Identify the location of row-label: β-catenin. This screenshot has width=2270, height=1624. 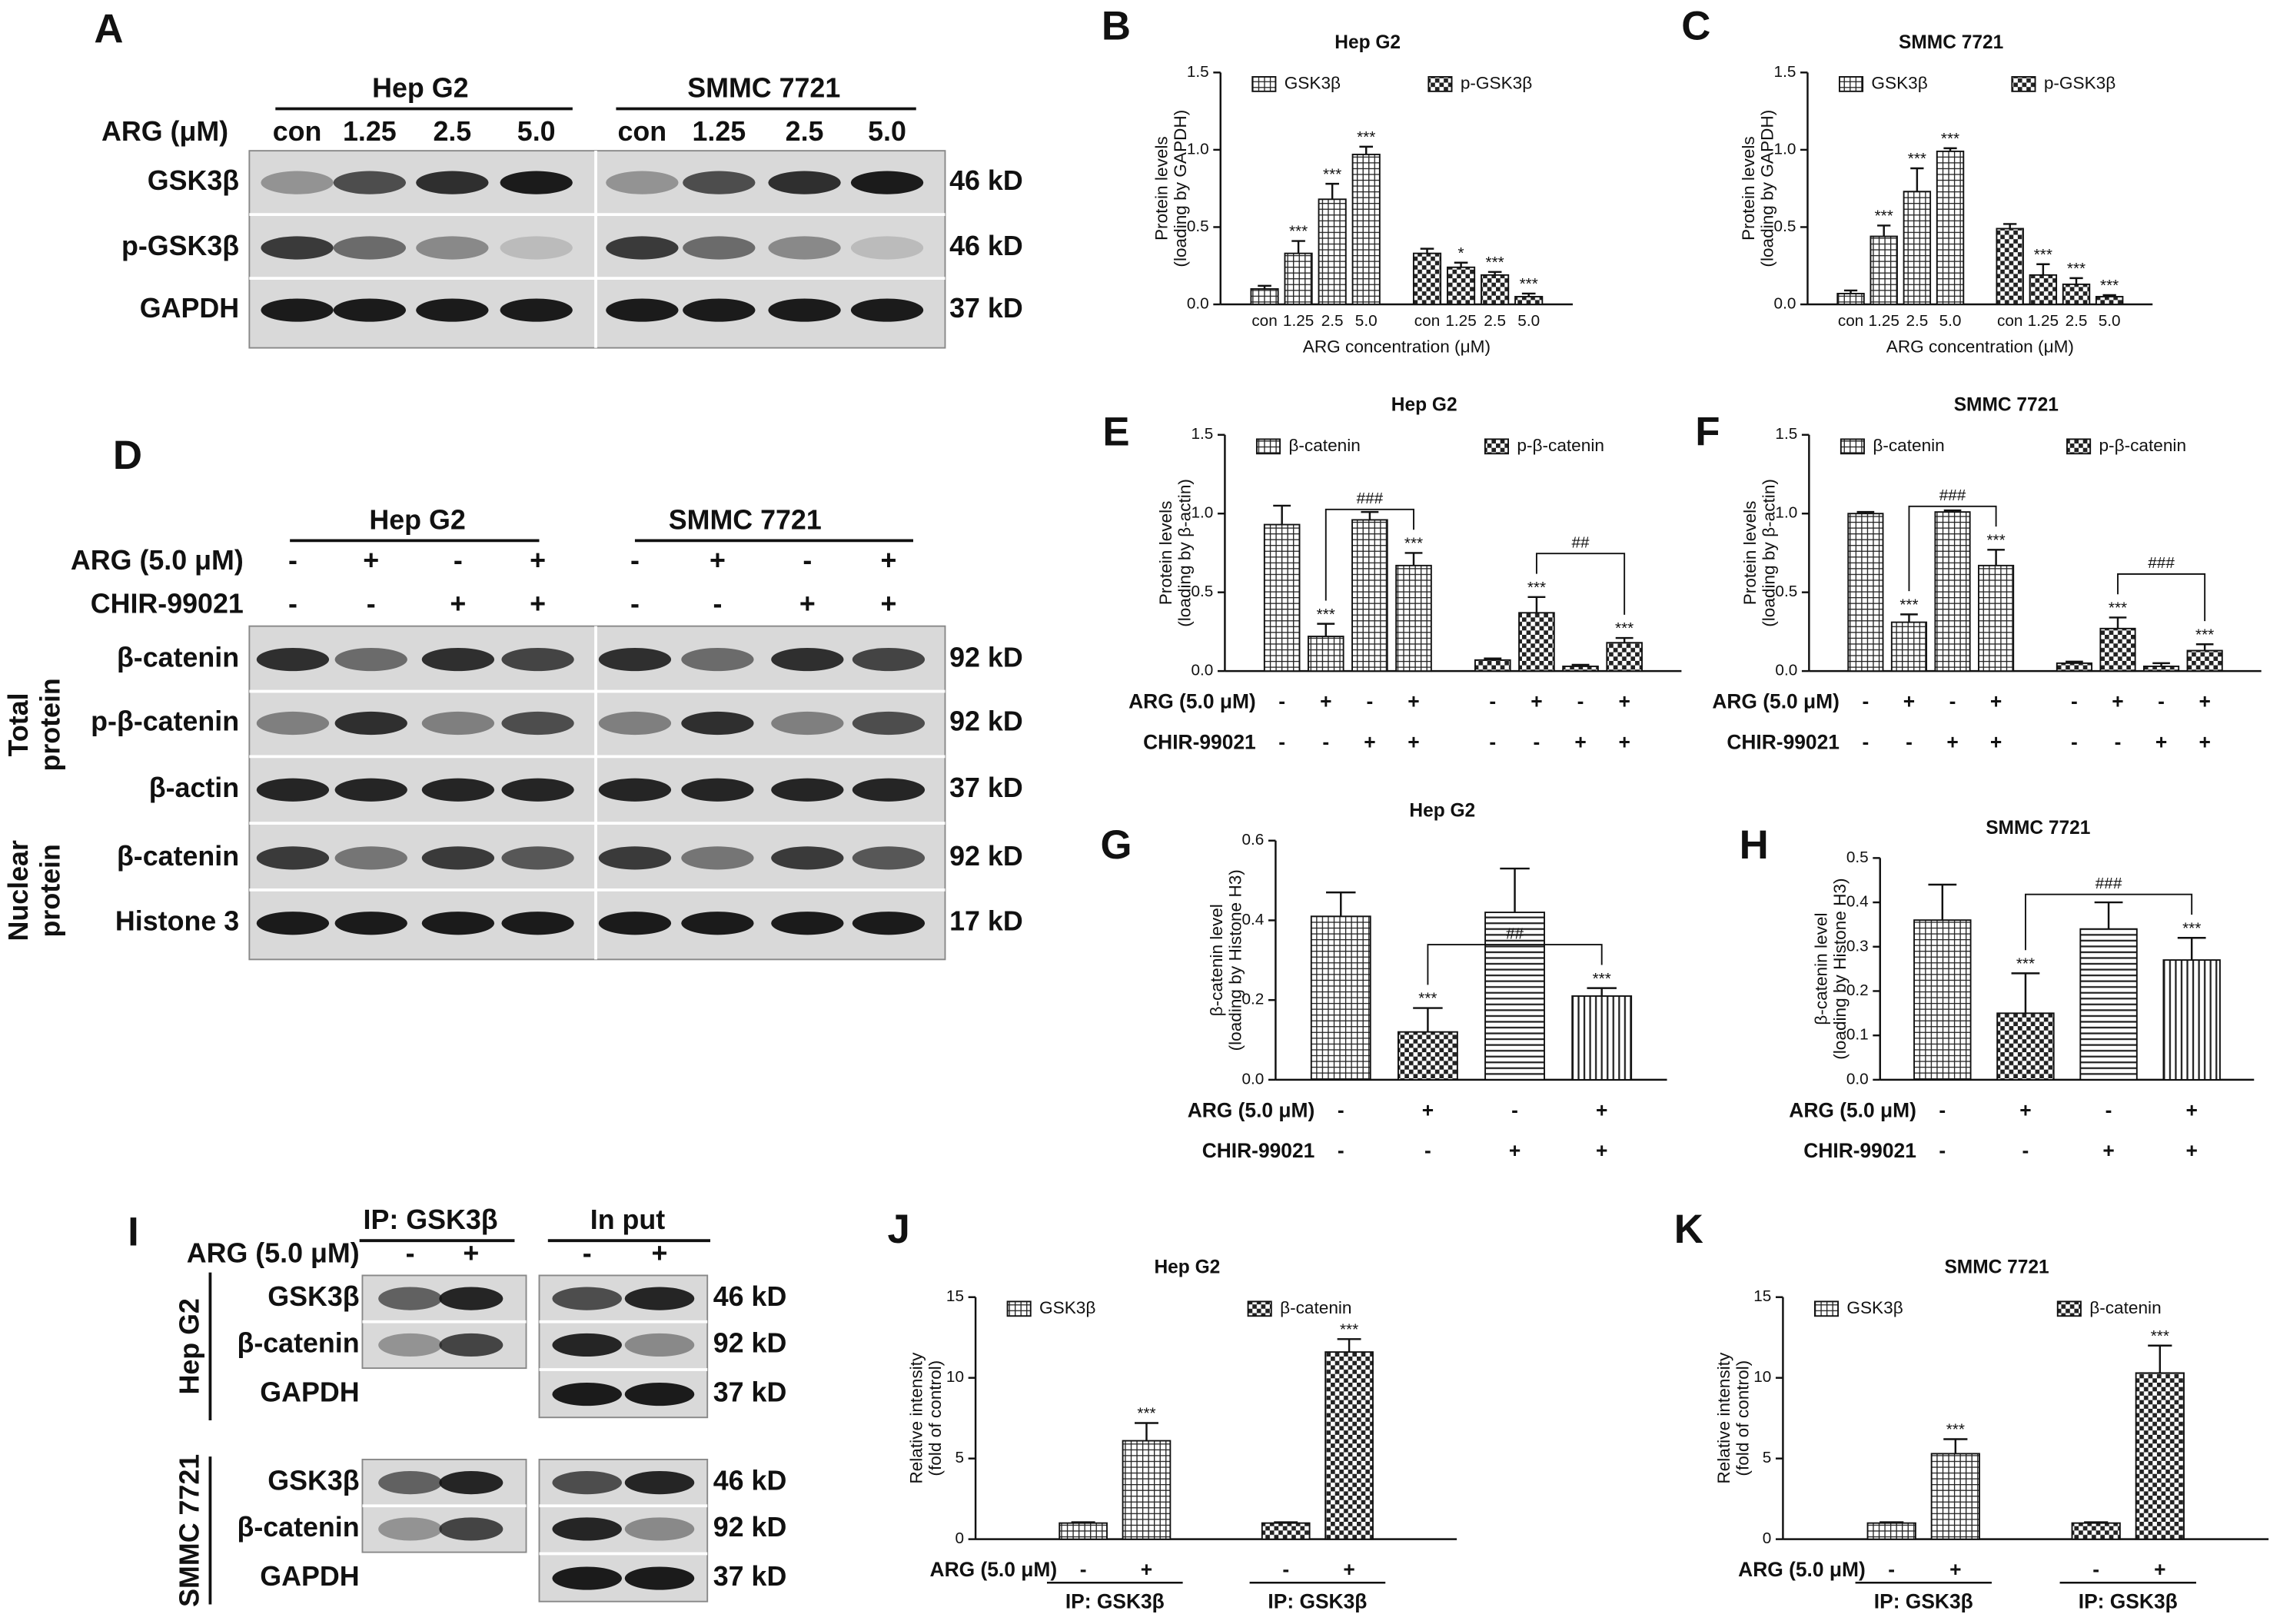
(298, 1528).